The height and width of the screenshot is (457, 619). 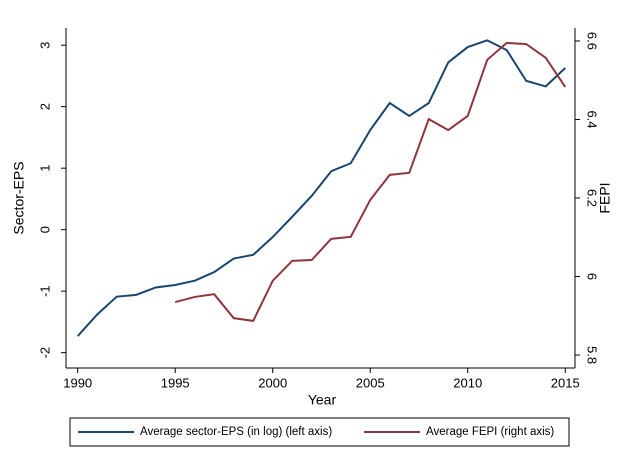 What do you see at coordinates (322, 400) in the screenshot?
I see `x-axis-title: Year` at bounding box center [322, 400].